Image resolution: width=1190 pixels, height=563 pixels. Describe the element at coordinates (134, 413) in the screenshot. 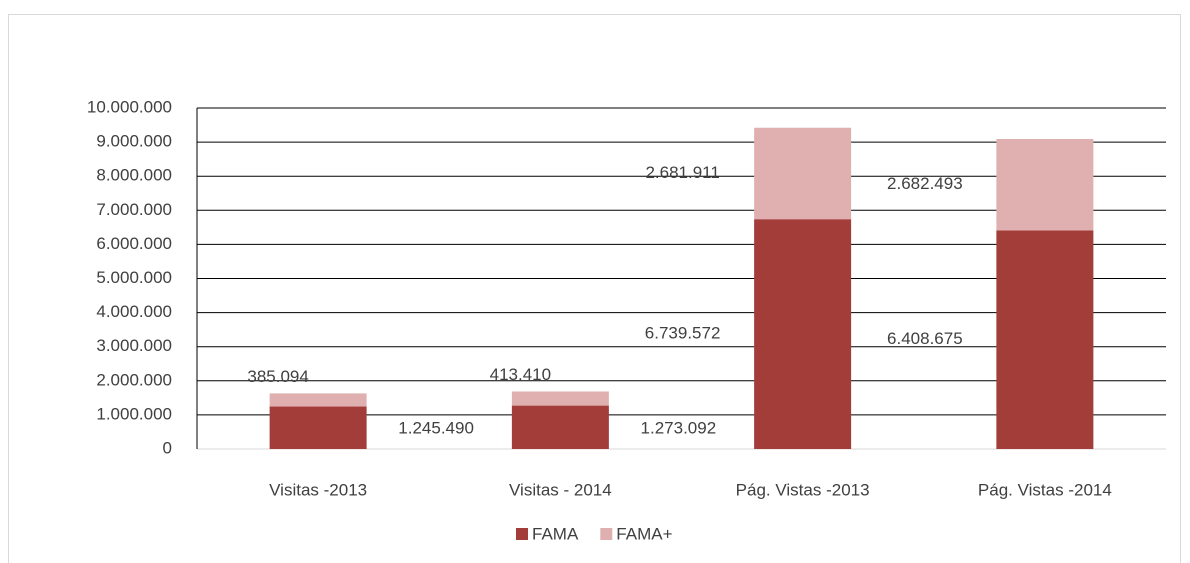

I see `y-tick-label: 1.000.000` at that location.